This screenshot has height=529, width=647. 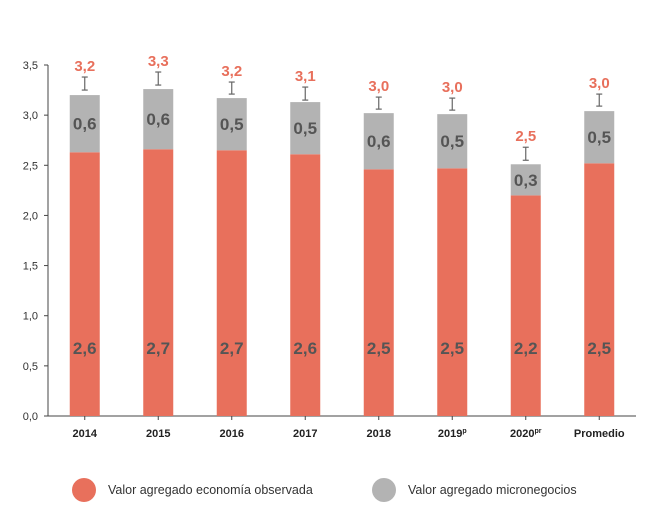 What do you see at coordinates (30, 66) in the screenshot?
I see `y-tick-label: 3,5` at bounding box center [30, 66].